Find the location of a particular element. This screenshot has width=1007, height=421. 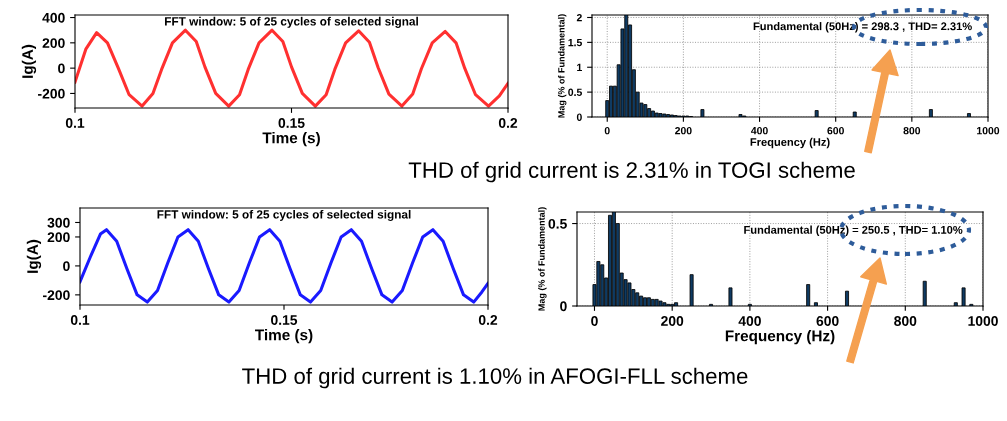

y-tick-label: 1 is located at coordinates (579, 67).